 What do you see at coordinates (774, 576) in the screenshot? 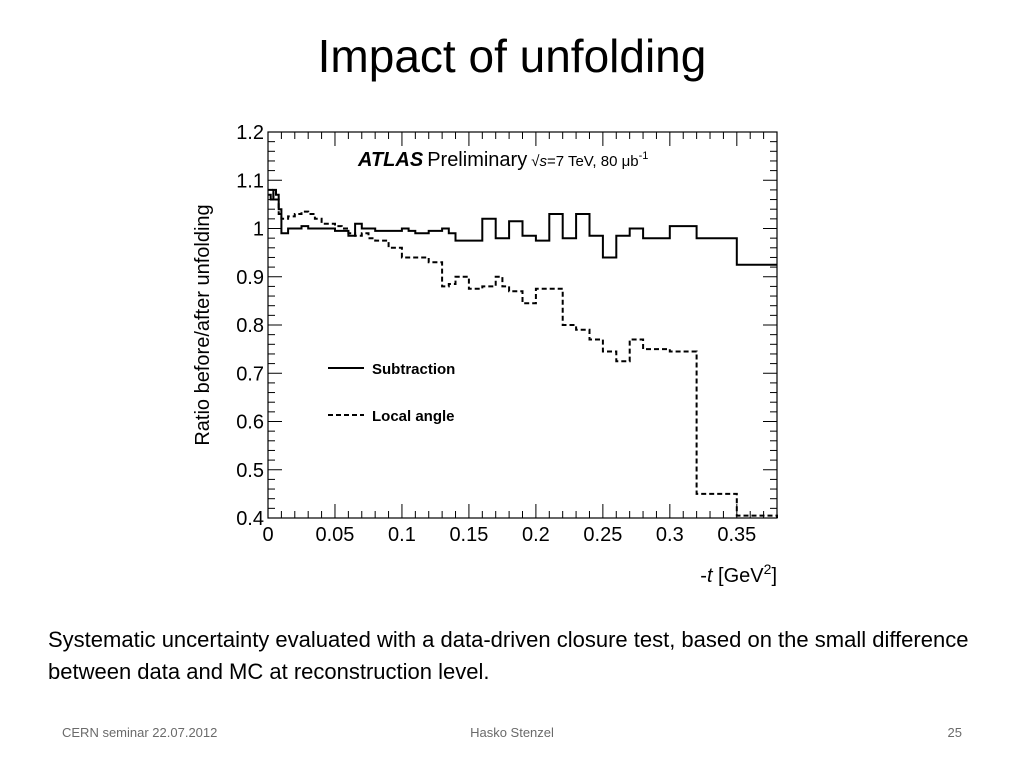
I see `x-axis-title-suffix: ]` at bounding box center [774, 576].